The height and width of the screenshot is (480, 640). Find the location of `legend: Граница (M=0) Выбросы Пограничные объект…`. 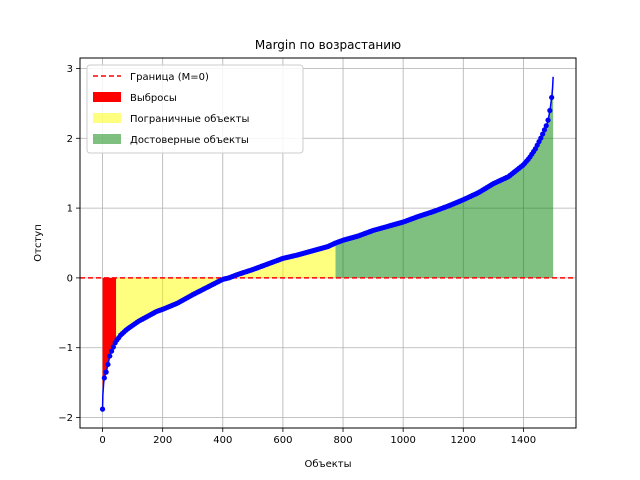

legend: Граница (M=0) Выбросы Пограничные объект… is located at coordinates (195, 109).